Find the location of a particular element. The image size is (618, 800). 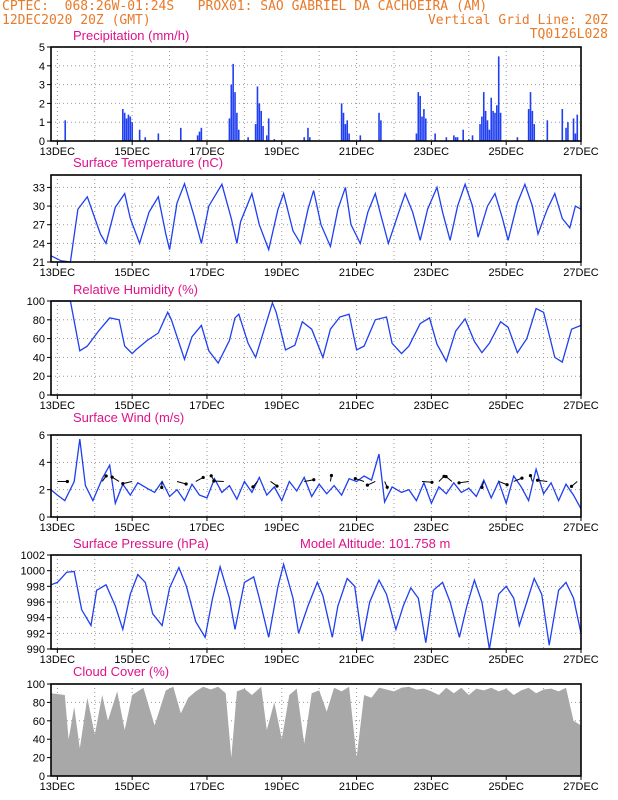

y-tick-label: 3 is located at coordinates (42, 86).